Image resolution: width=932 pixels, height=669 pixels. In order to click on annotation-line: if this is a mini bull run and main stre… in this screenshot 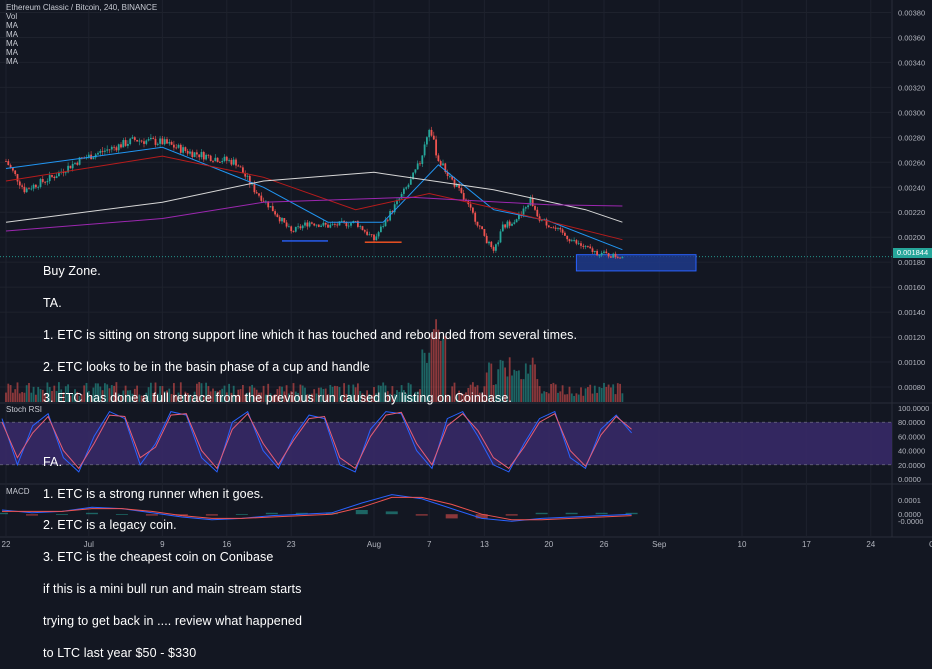, I will do `click(172, 589)`.